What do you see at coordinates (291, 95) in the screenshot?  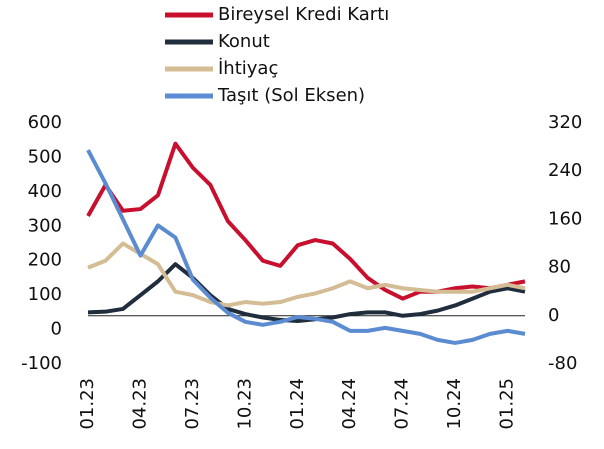 I see `legend-label: Taşıt (Sol Eksen)` at bounding box center [291, 95].